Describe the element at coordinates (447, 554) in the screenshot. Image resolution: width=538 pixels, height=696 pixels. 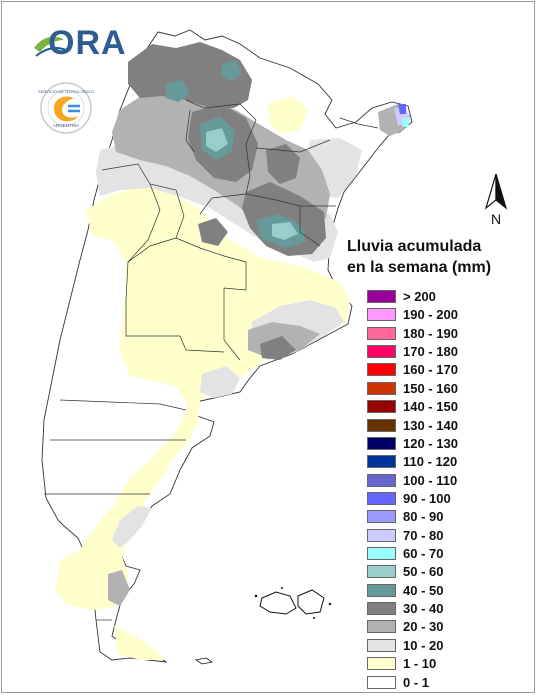
I see `legend-item: 60 - 70` at that location.